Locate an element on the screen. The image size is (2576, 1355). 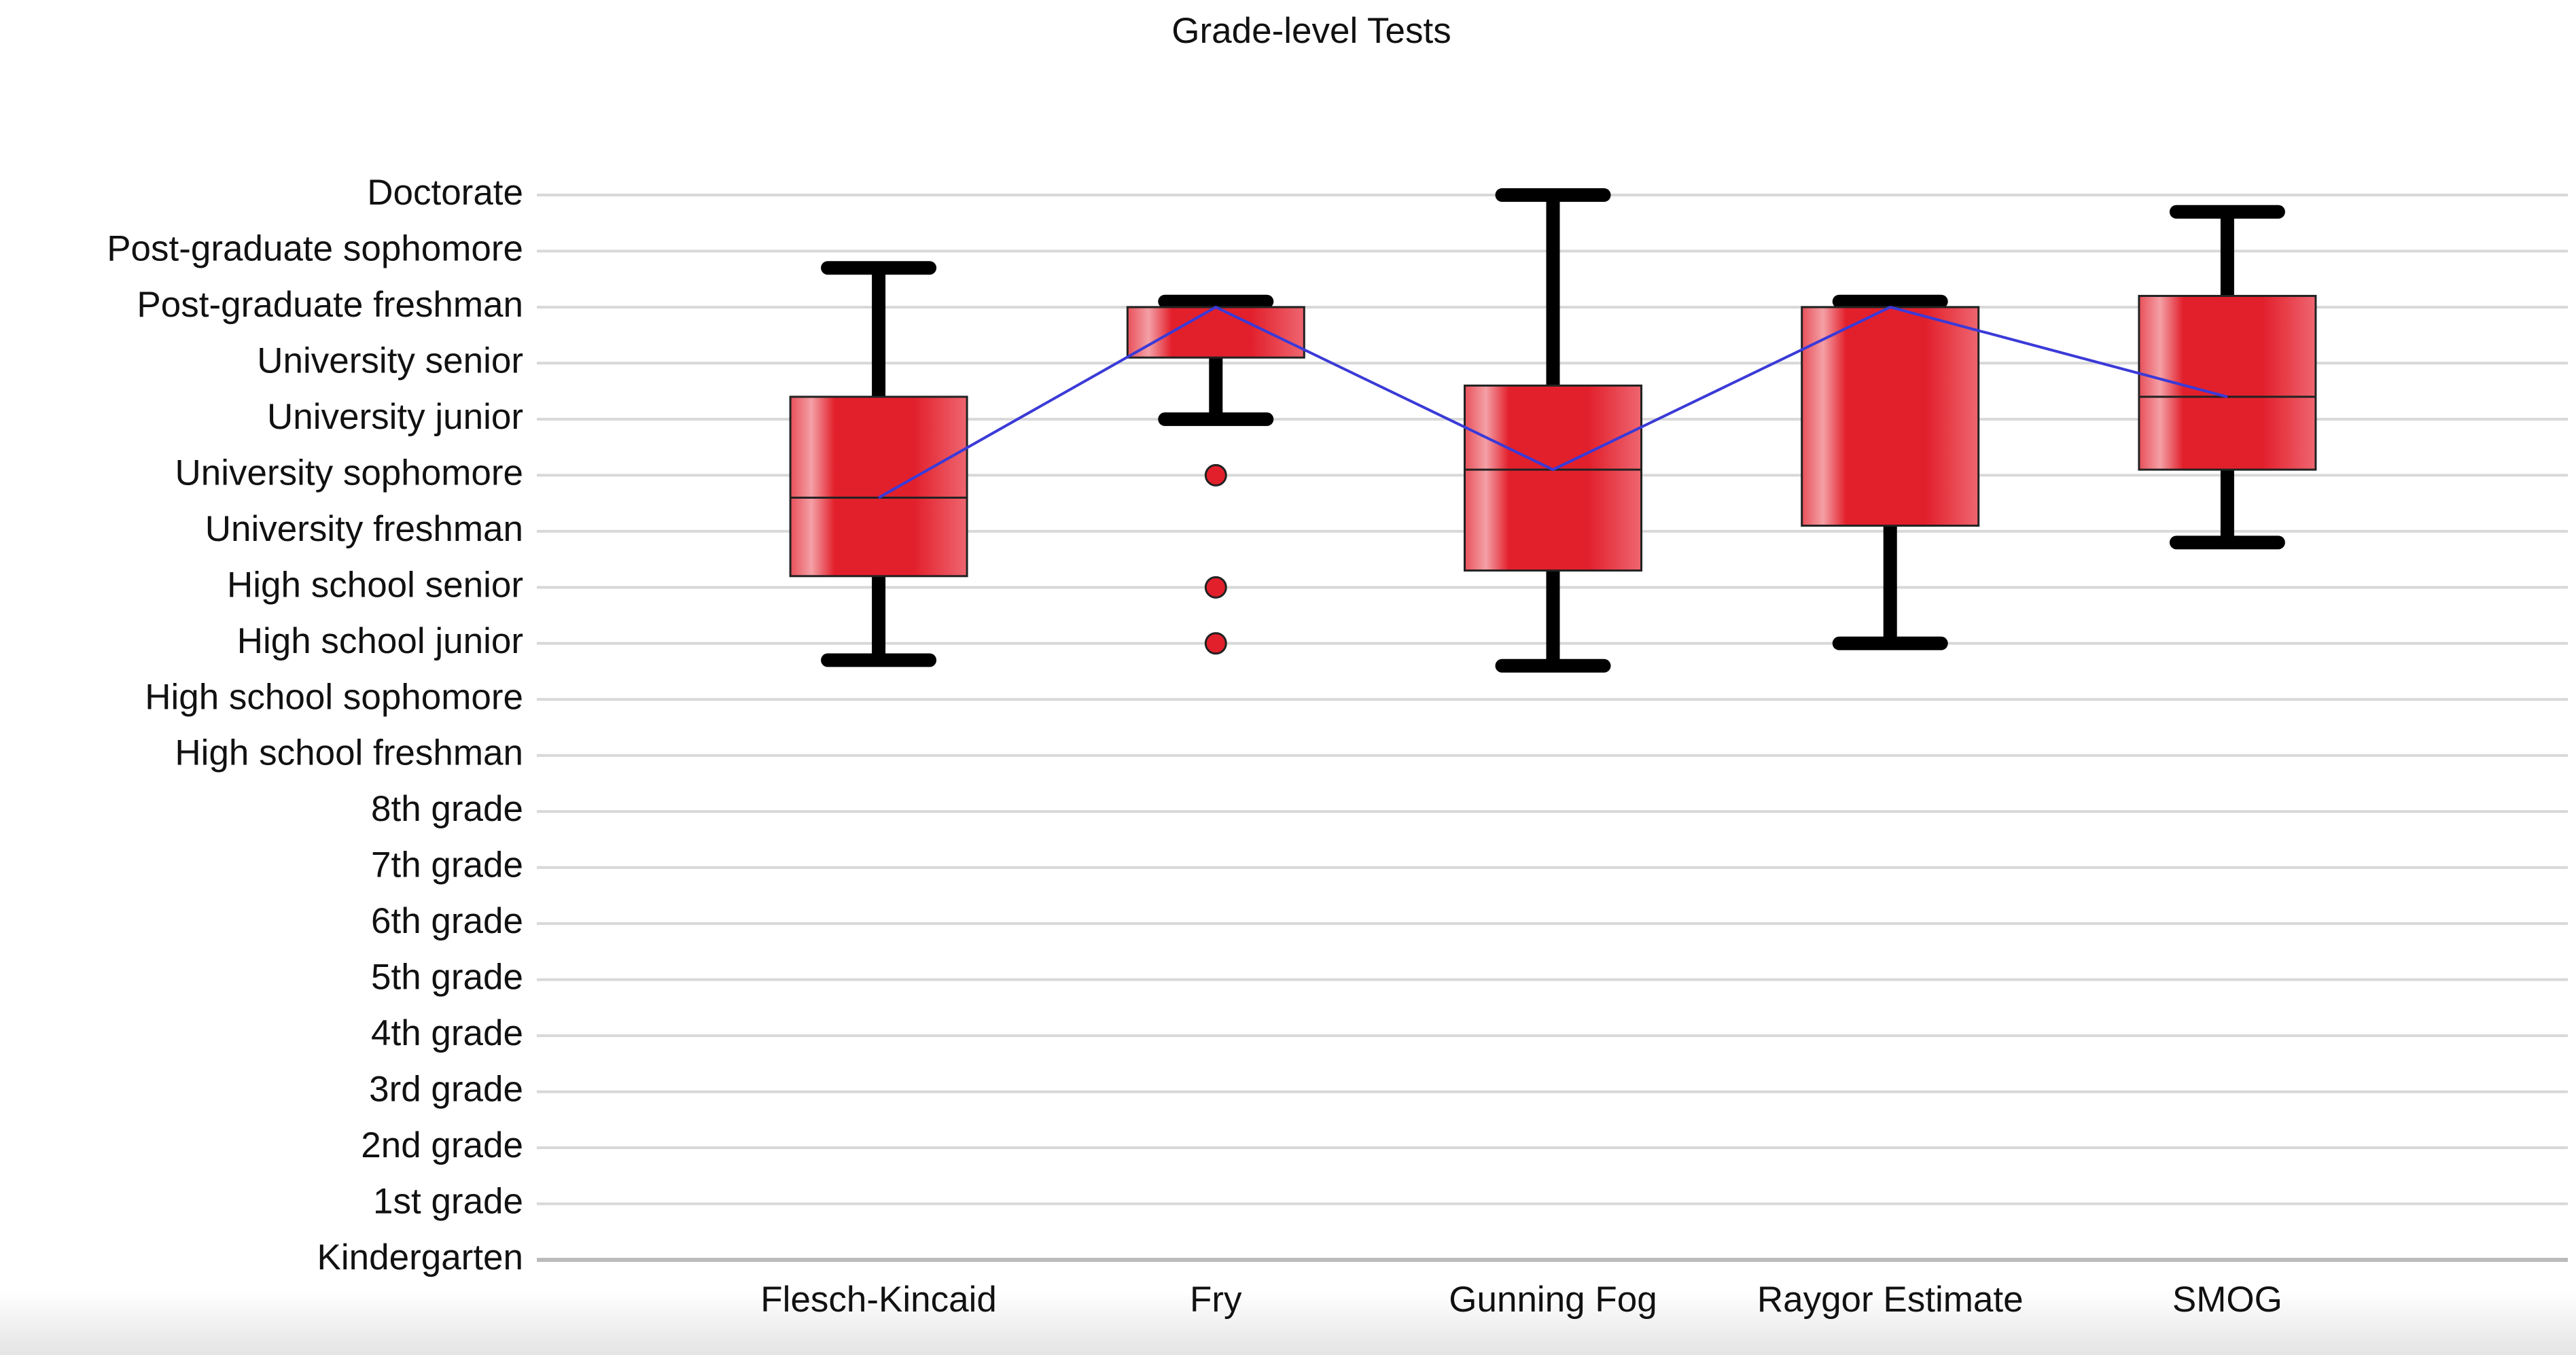
x-tick-label: Fry is located at coordinates (1216, 1300).